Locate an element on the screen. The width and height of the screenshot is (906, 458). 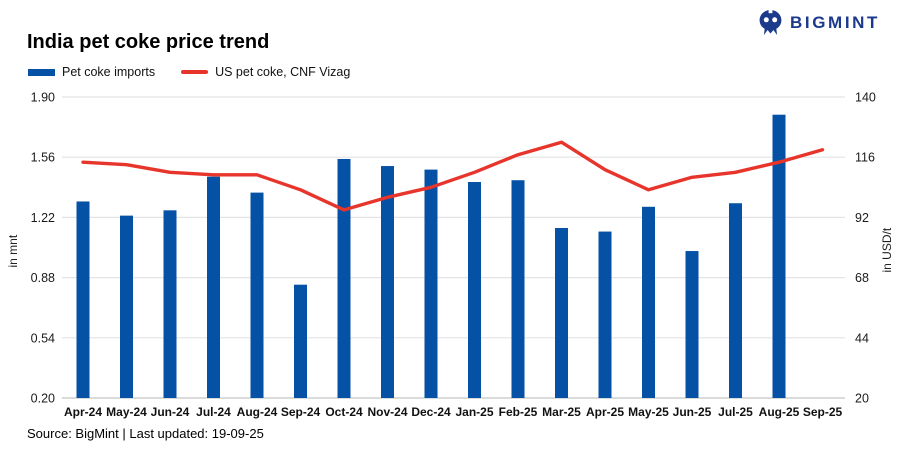
legend-bar-swatch is located at coordinates (41, 72).